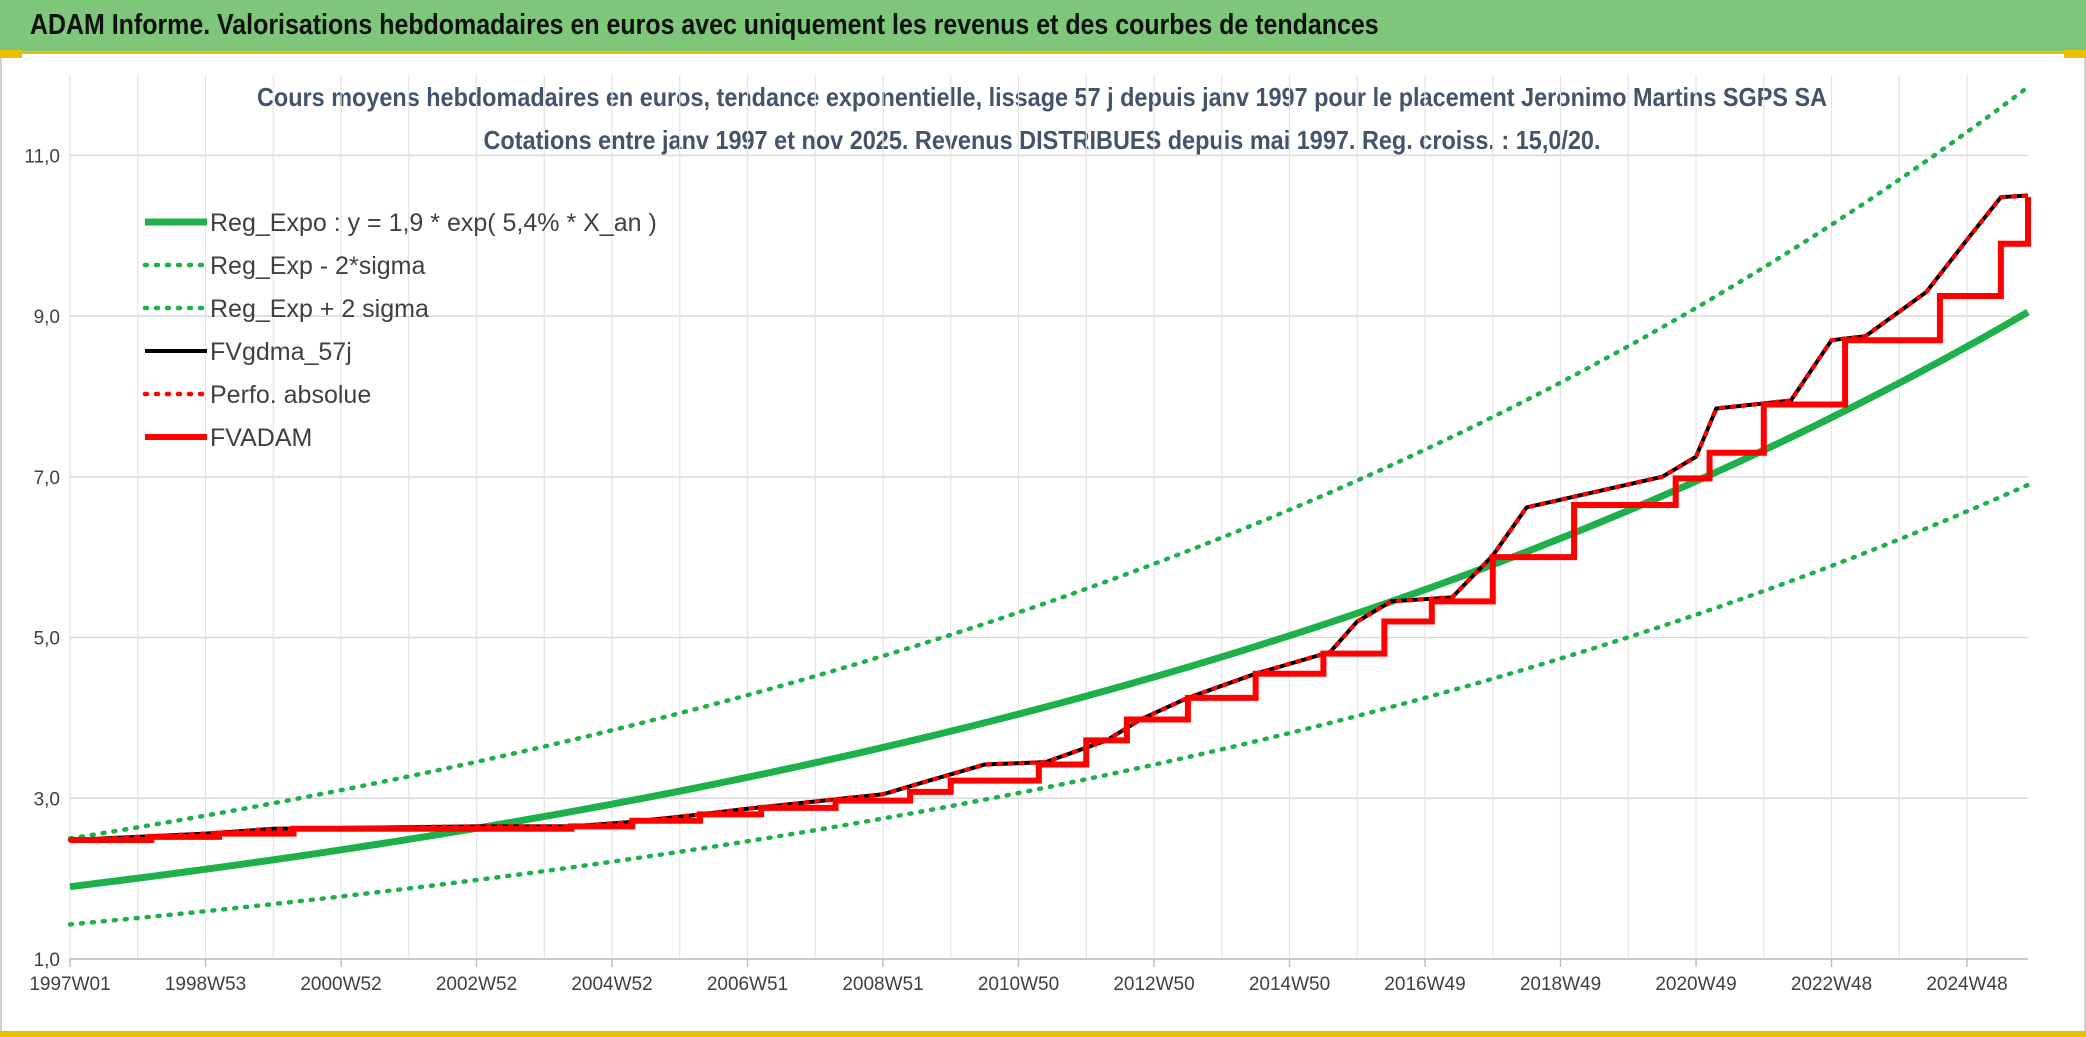 The width and height of the screenshot is (2086, 1037). I want to click on y-tick-label: 9,0, so click(47, 317).